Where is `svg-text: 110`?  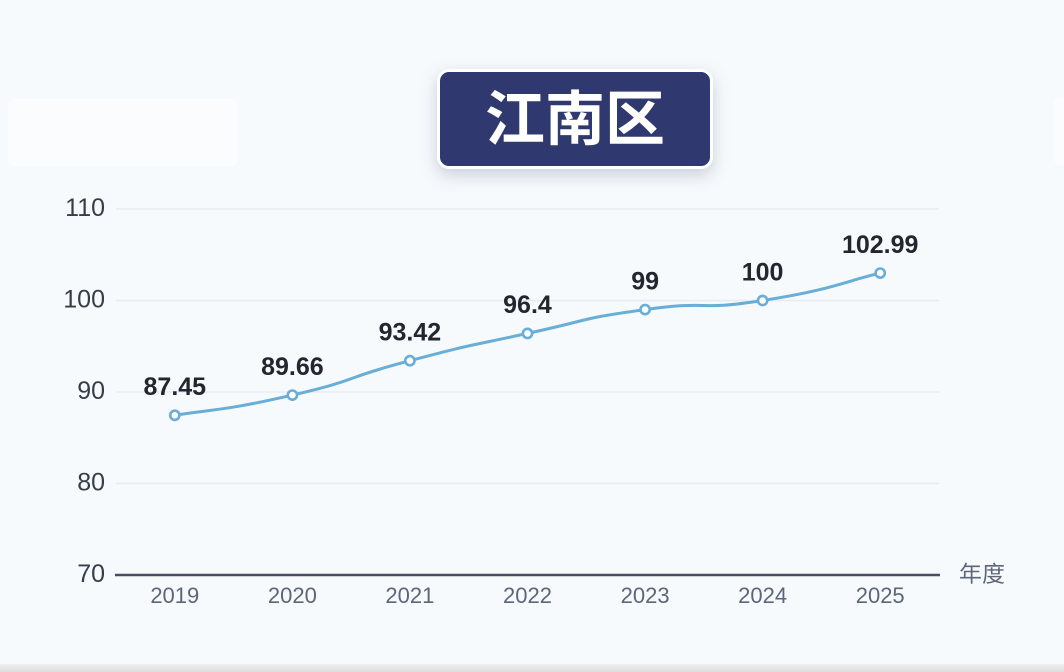
svg-text: 110 is located at coordinates (85, 208).